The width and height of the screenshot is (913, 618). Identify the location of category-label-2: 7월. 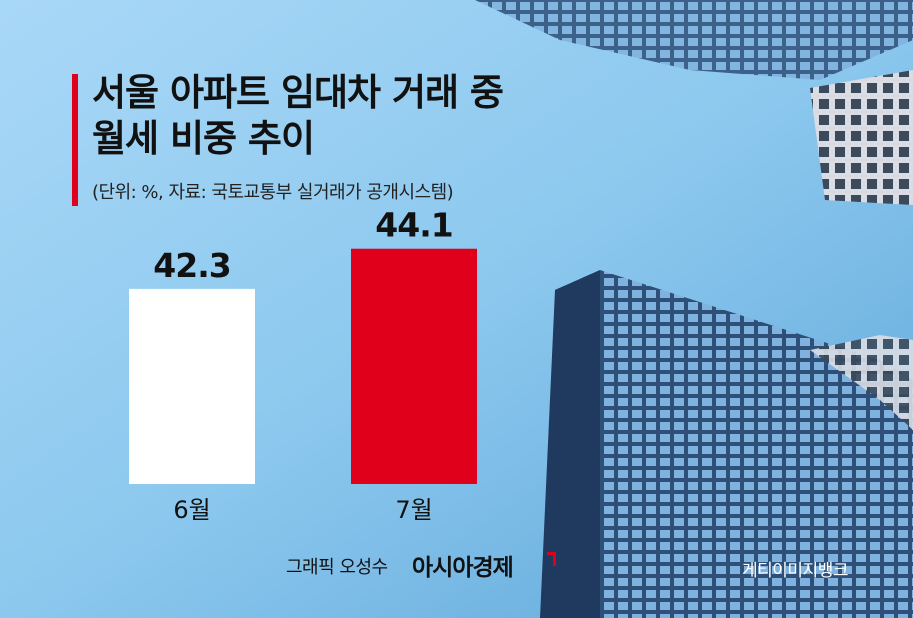
(413, 510).